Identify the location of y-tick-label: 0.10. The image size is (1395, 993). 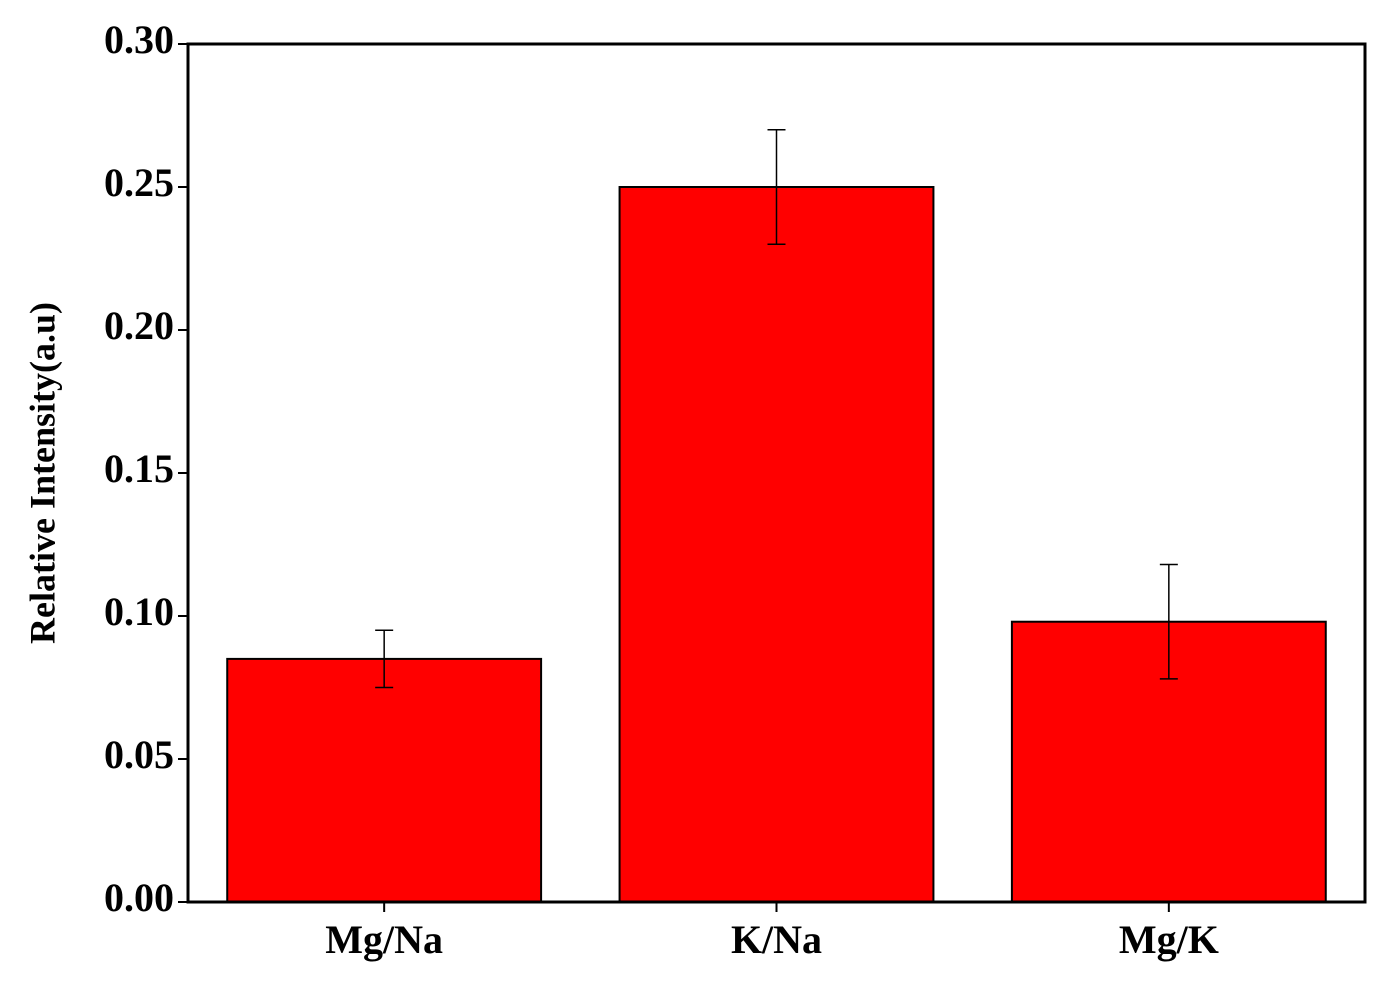
(139, 611).